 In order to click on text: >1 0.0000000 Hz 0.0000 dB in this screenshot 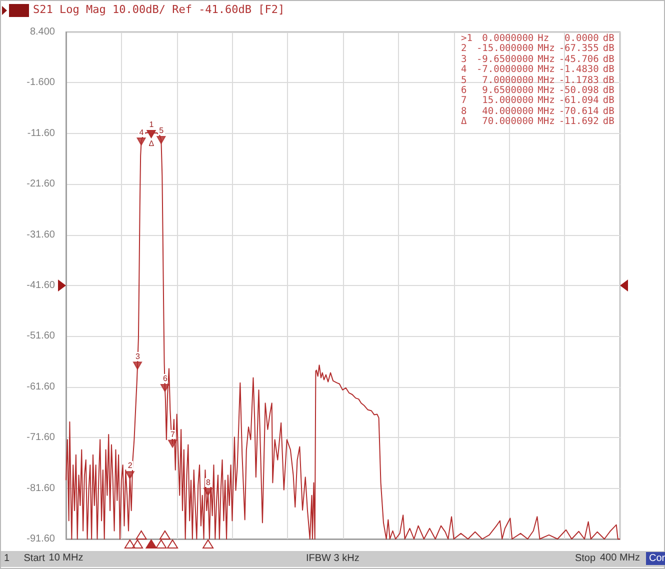, I will do `click(537, 38)`.